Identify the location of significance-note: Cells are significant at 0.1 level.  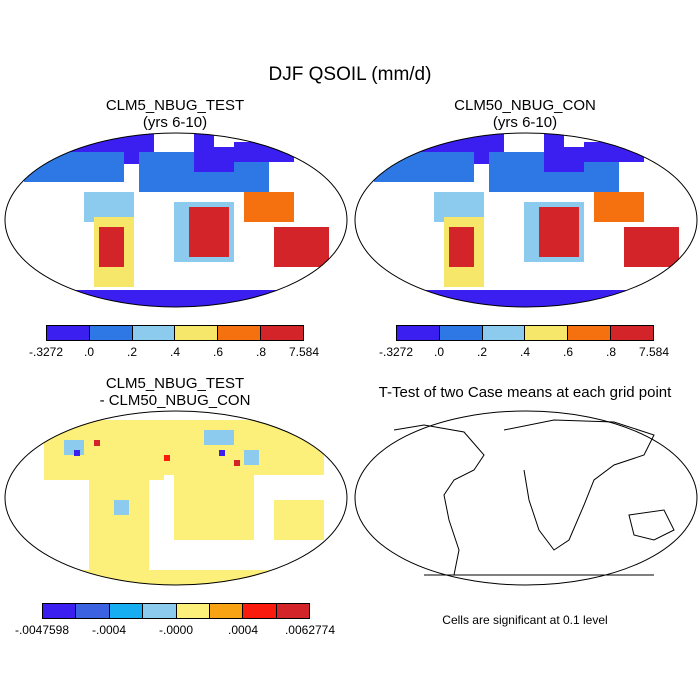
(525, 620).